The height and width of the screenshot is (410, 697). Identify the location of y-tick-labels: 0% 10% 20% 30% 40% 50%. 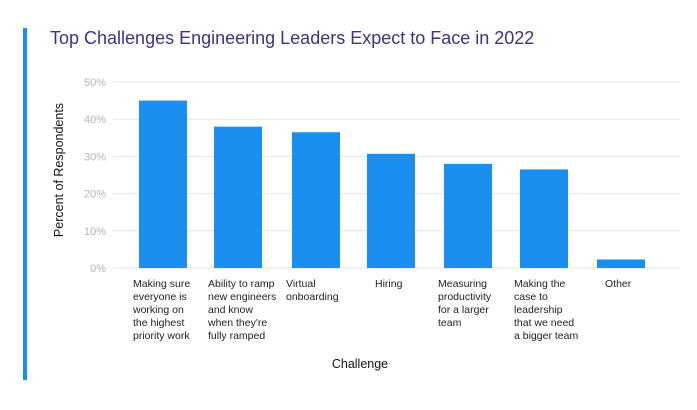
(95, 176).